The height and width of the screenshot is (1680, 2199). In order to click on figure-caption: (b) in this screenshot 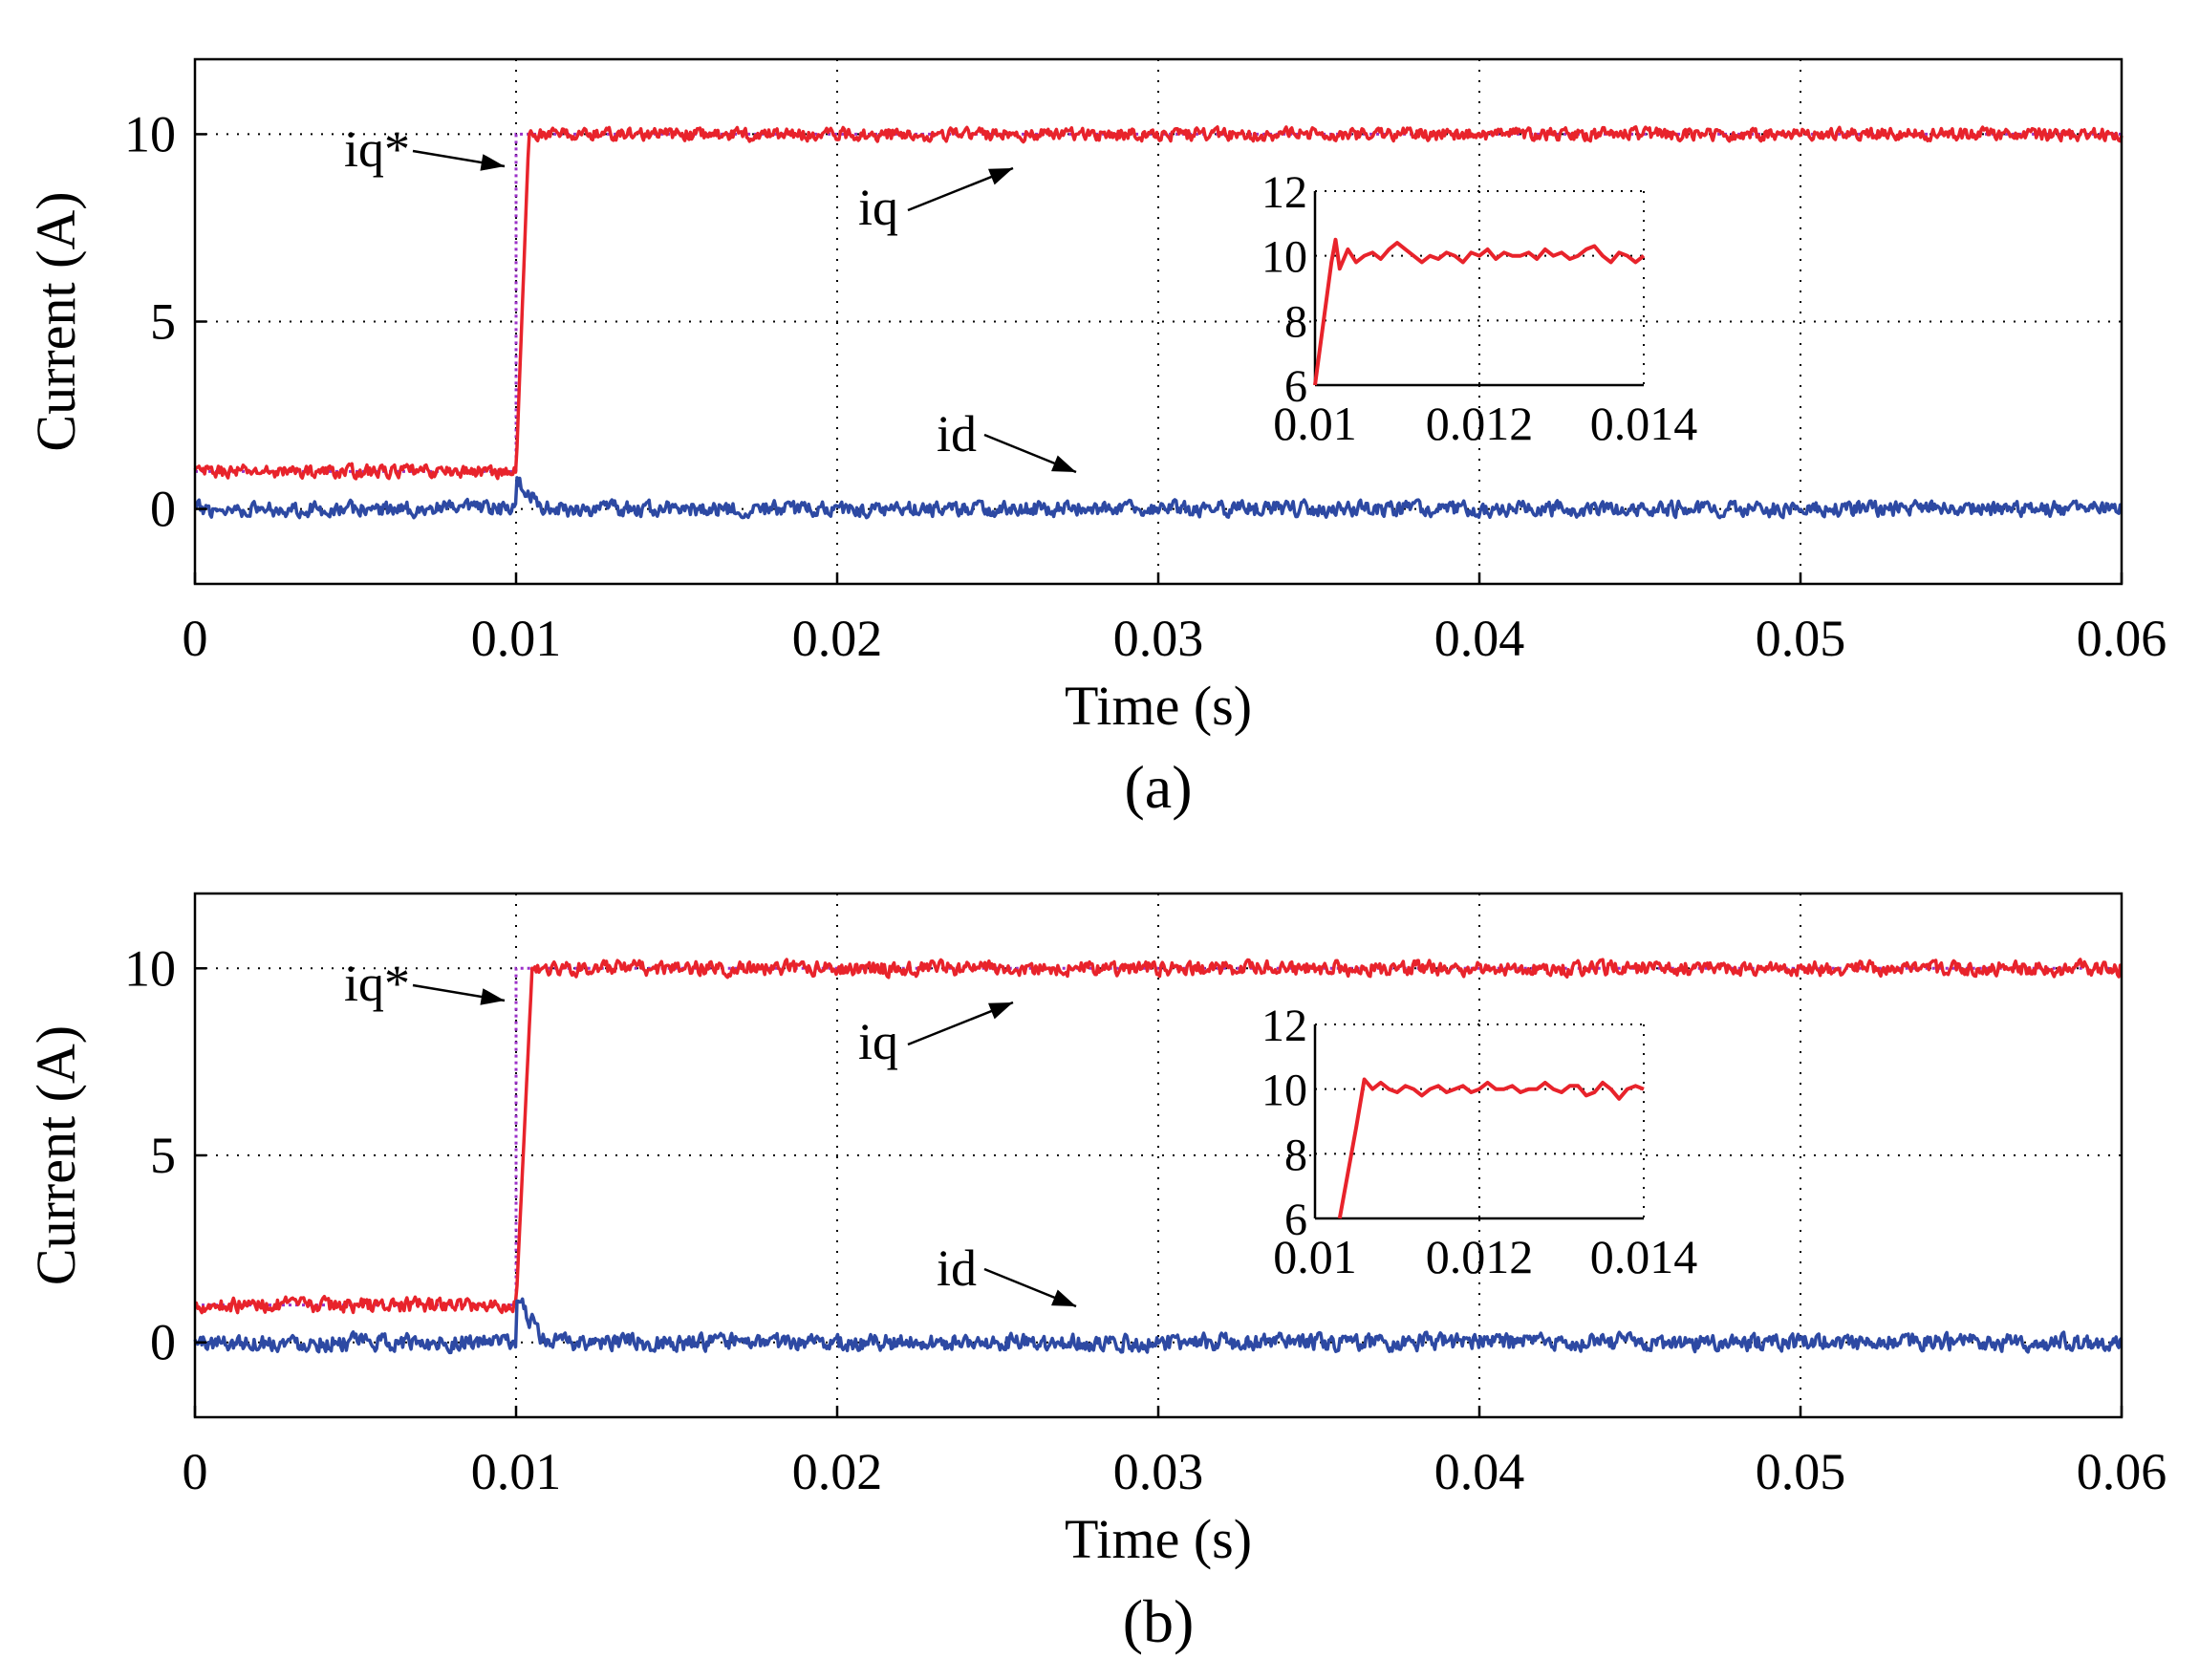, I will do `click(1159, 1621)`.